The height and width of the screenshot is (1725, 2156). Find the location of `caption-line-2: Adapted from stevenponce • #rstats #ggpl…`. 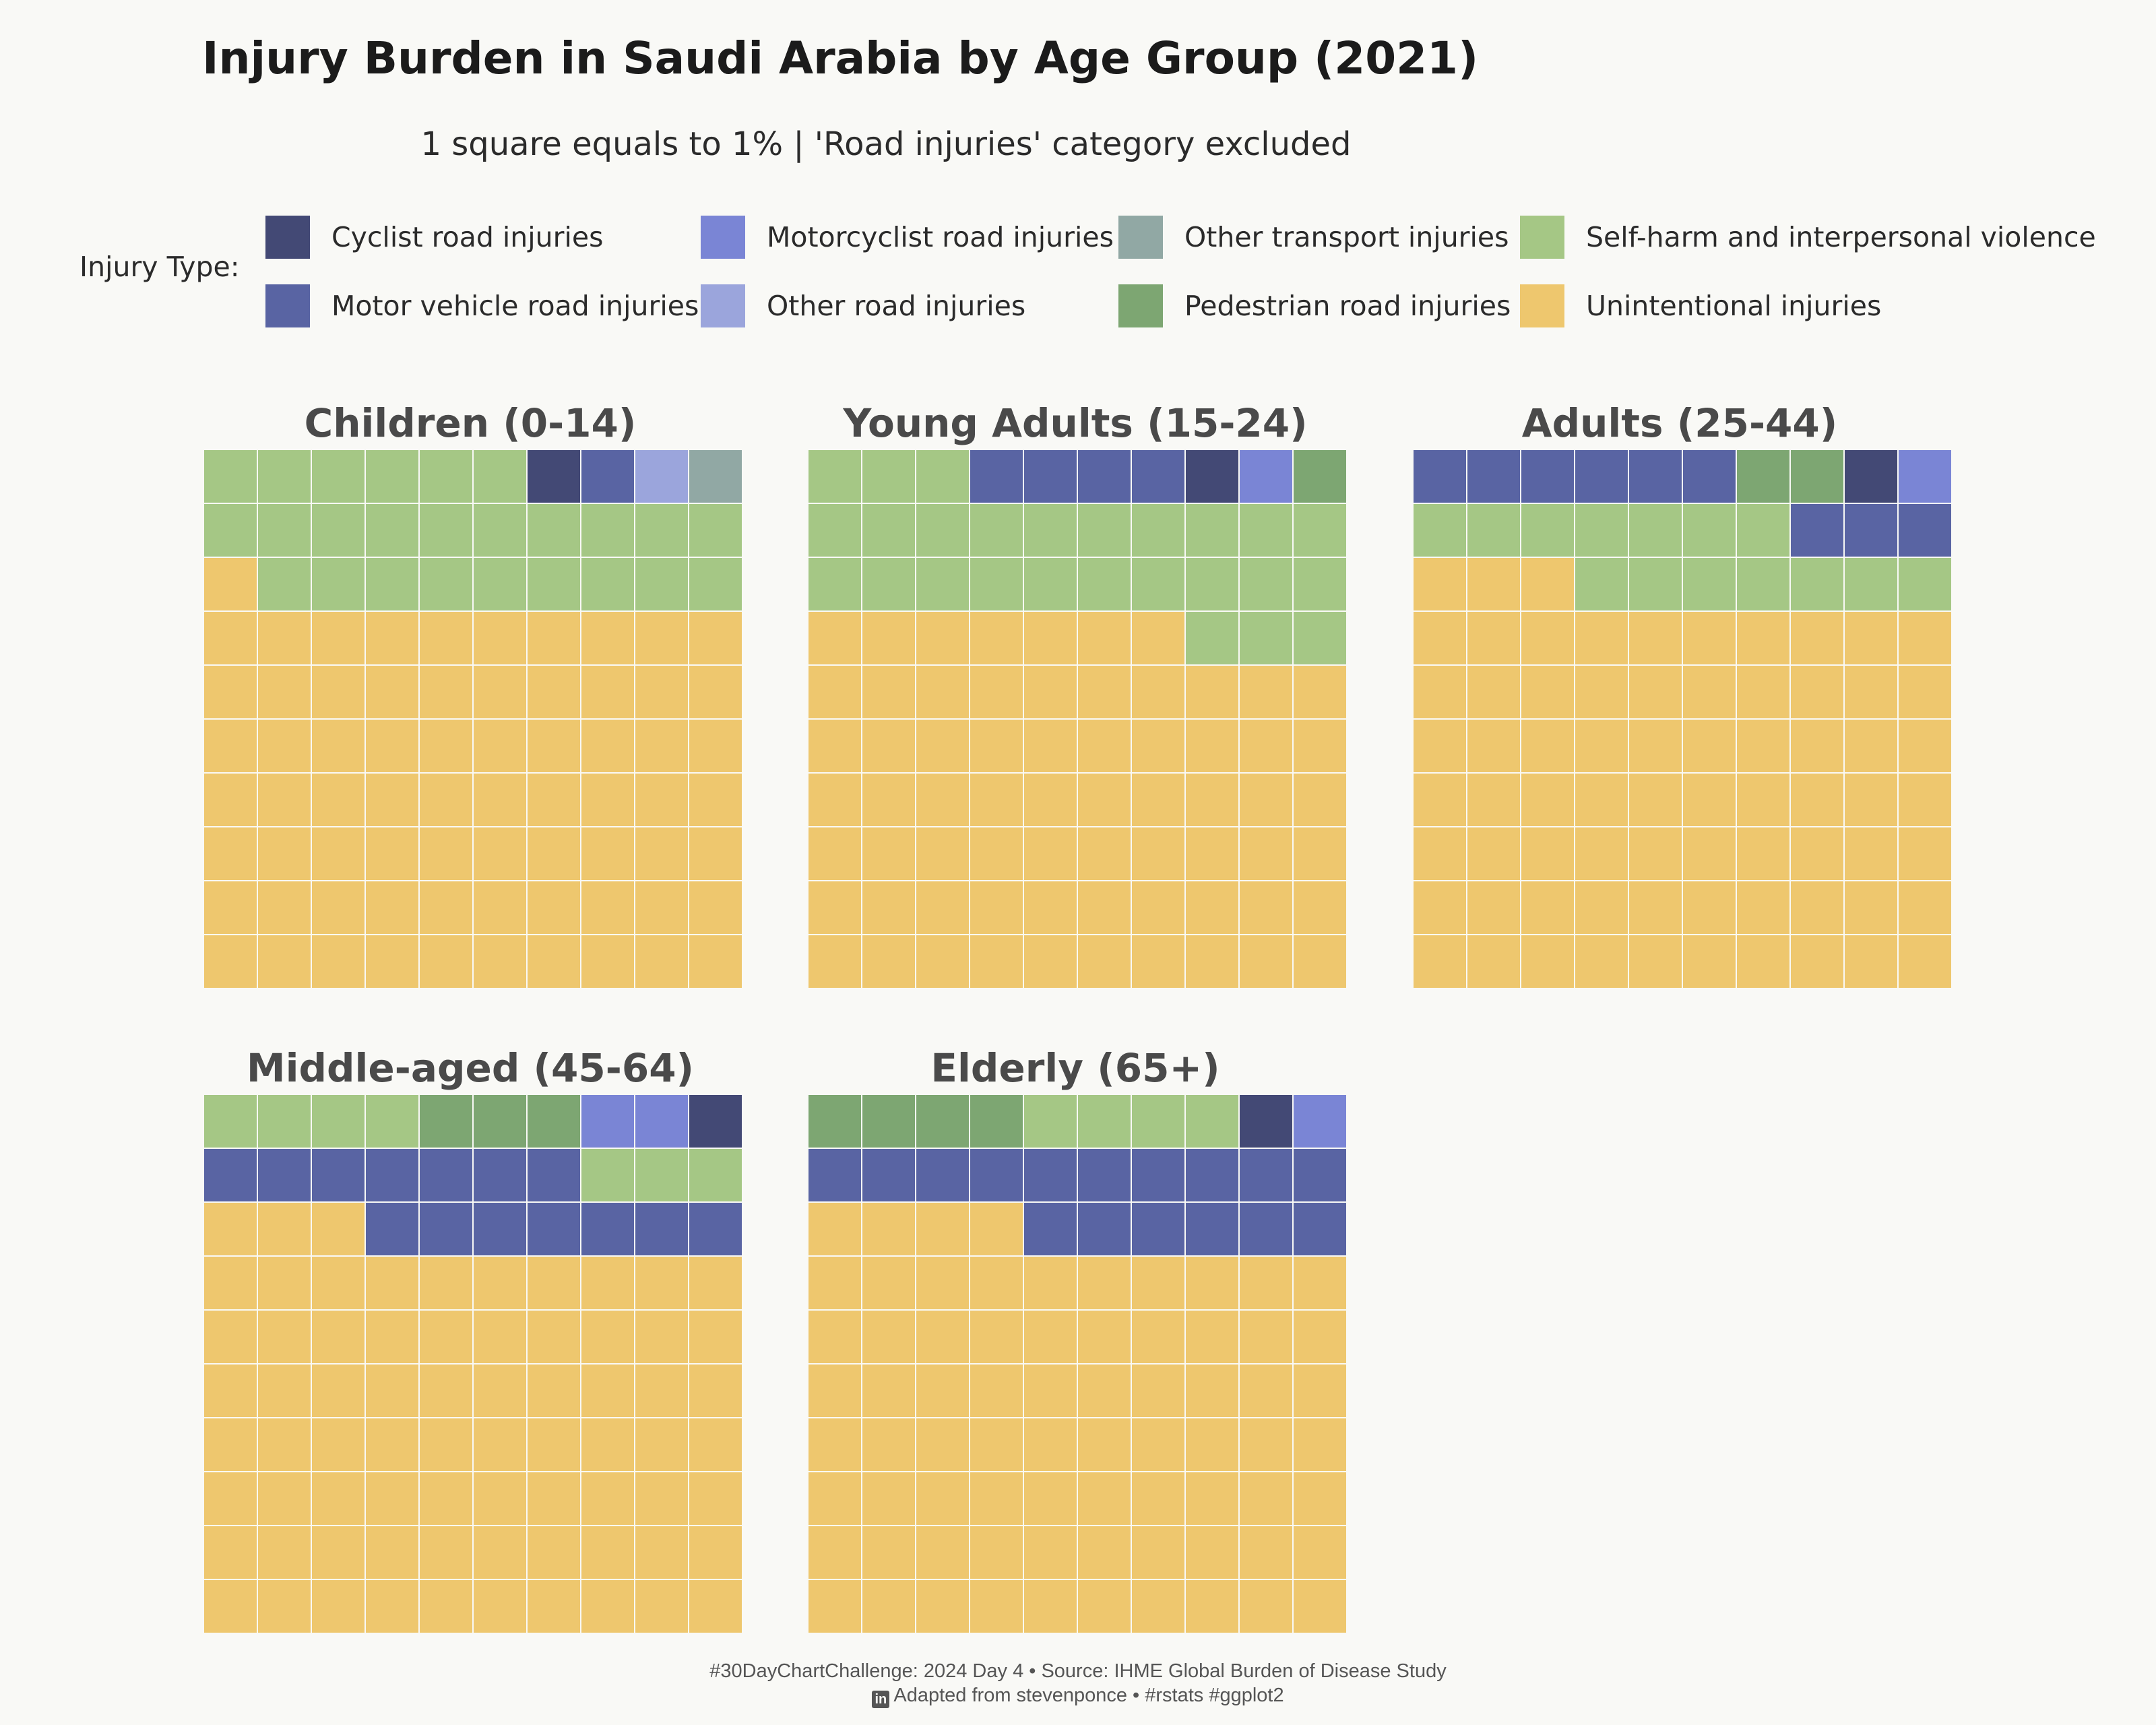

caption-line-2: Adapted from stevenponce • #rstats #ggpl… is located at coordinates (1088, 1696).